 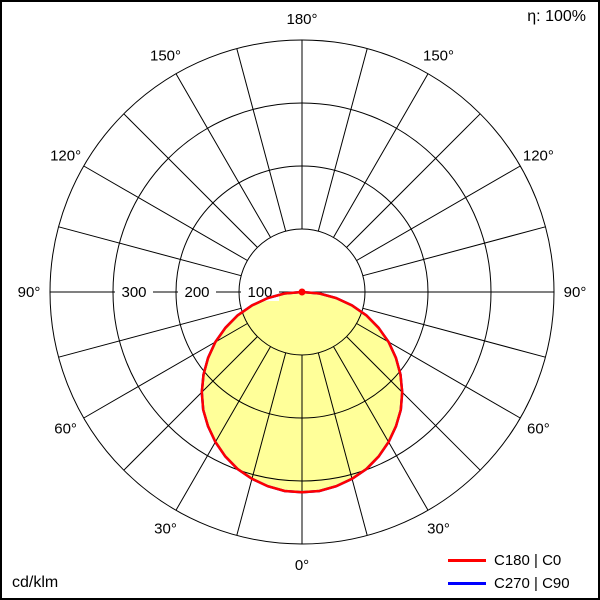 What do you see at coordinates (509, 572) in the screenshot?
I see `legend: C180 | C0 C270 | C90` at bounding box center [509, 572].